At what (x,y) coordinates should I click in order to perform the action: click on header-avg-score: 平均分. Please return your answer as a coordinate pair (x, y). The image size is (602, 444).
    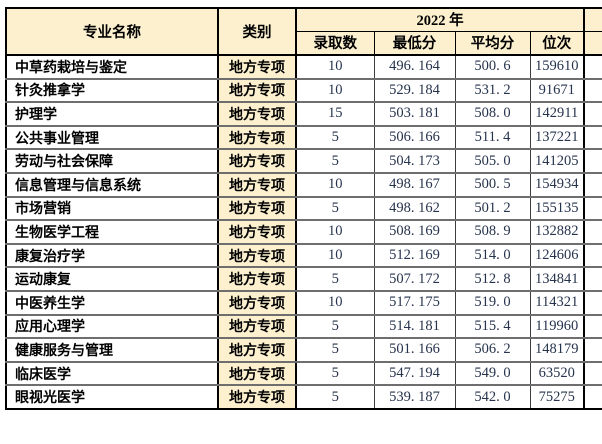
    Looking at the image, I should click on (492, 43).